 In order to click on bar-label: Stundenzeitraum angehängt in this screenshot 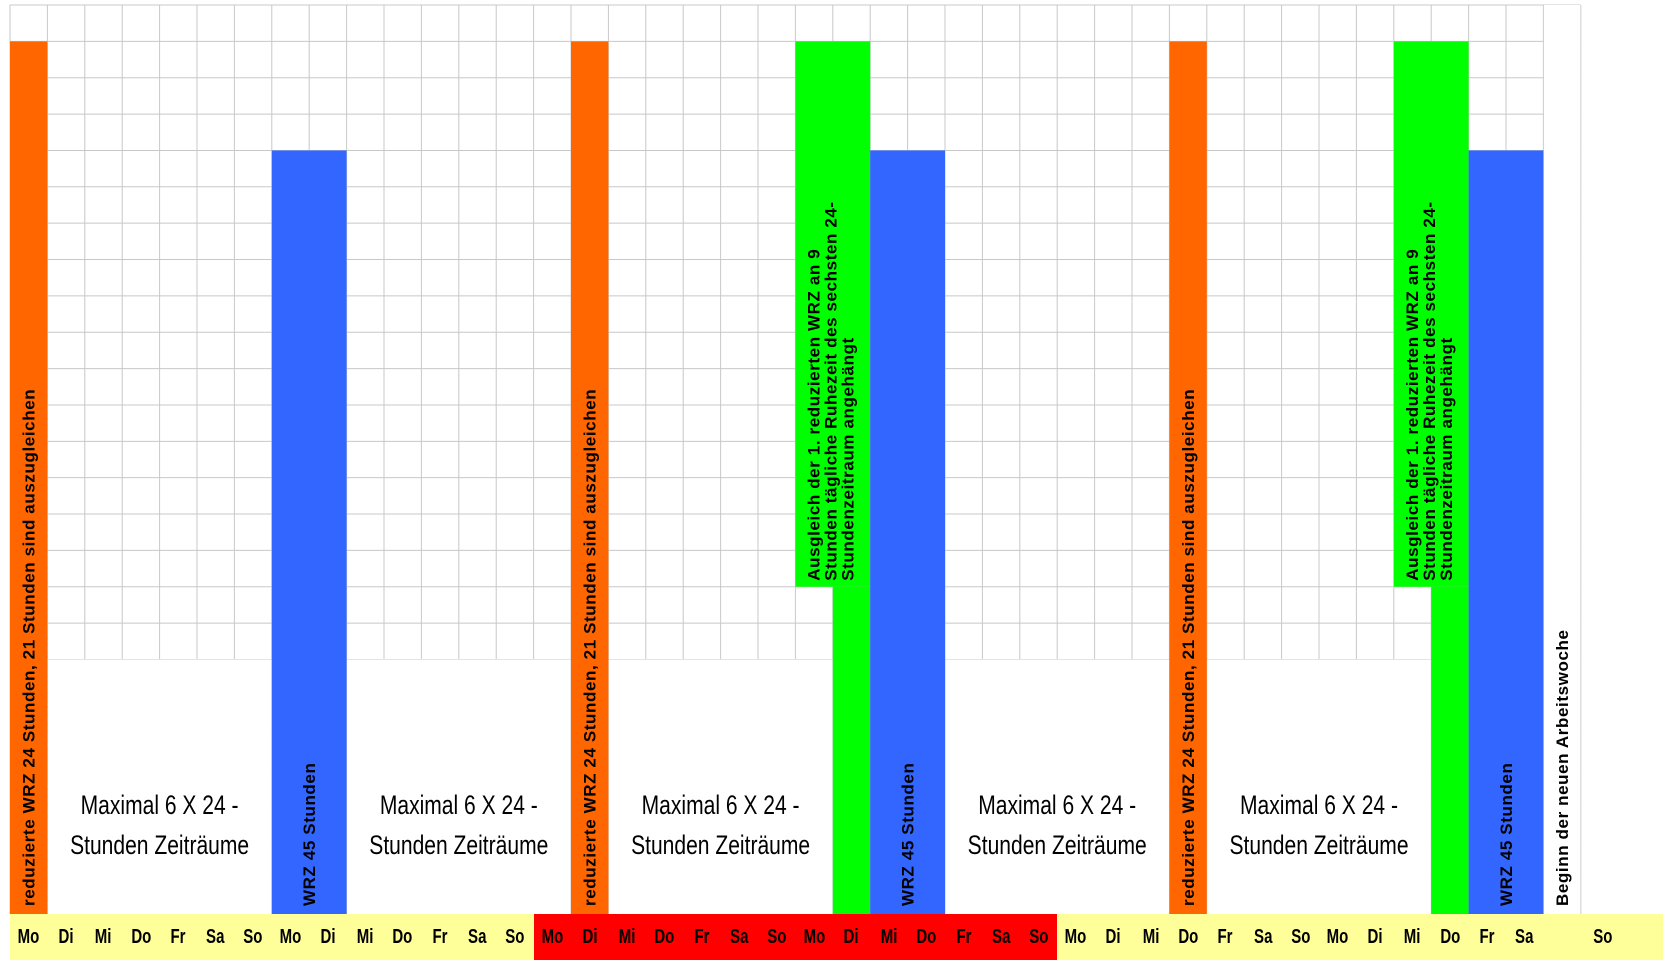, I will do `click(1446, 459)`.